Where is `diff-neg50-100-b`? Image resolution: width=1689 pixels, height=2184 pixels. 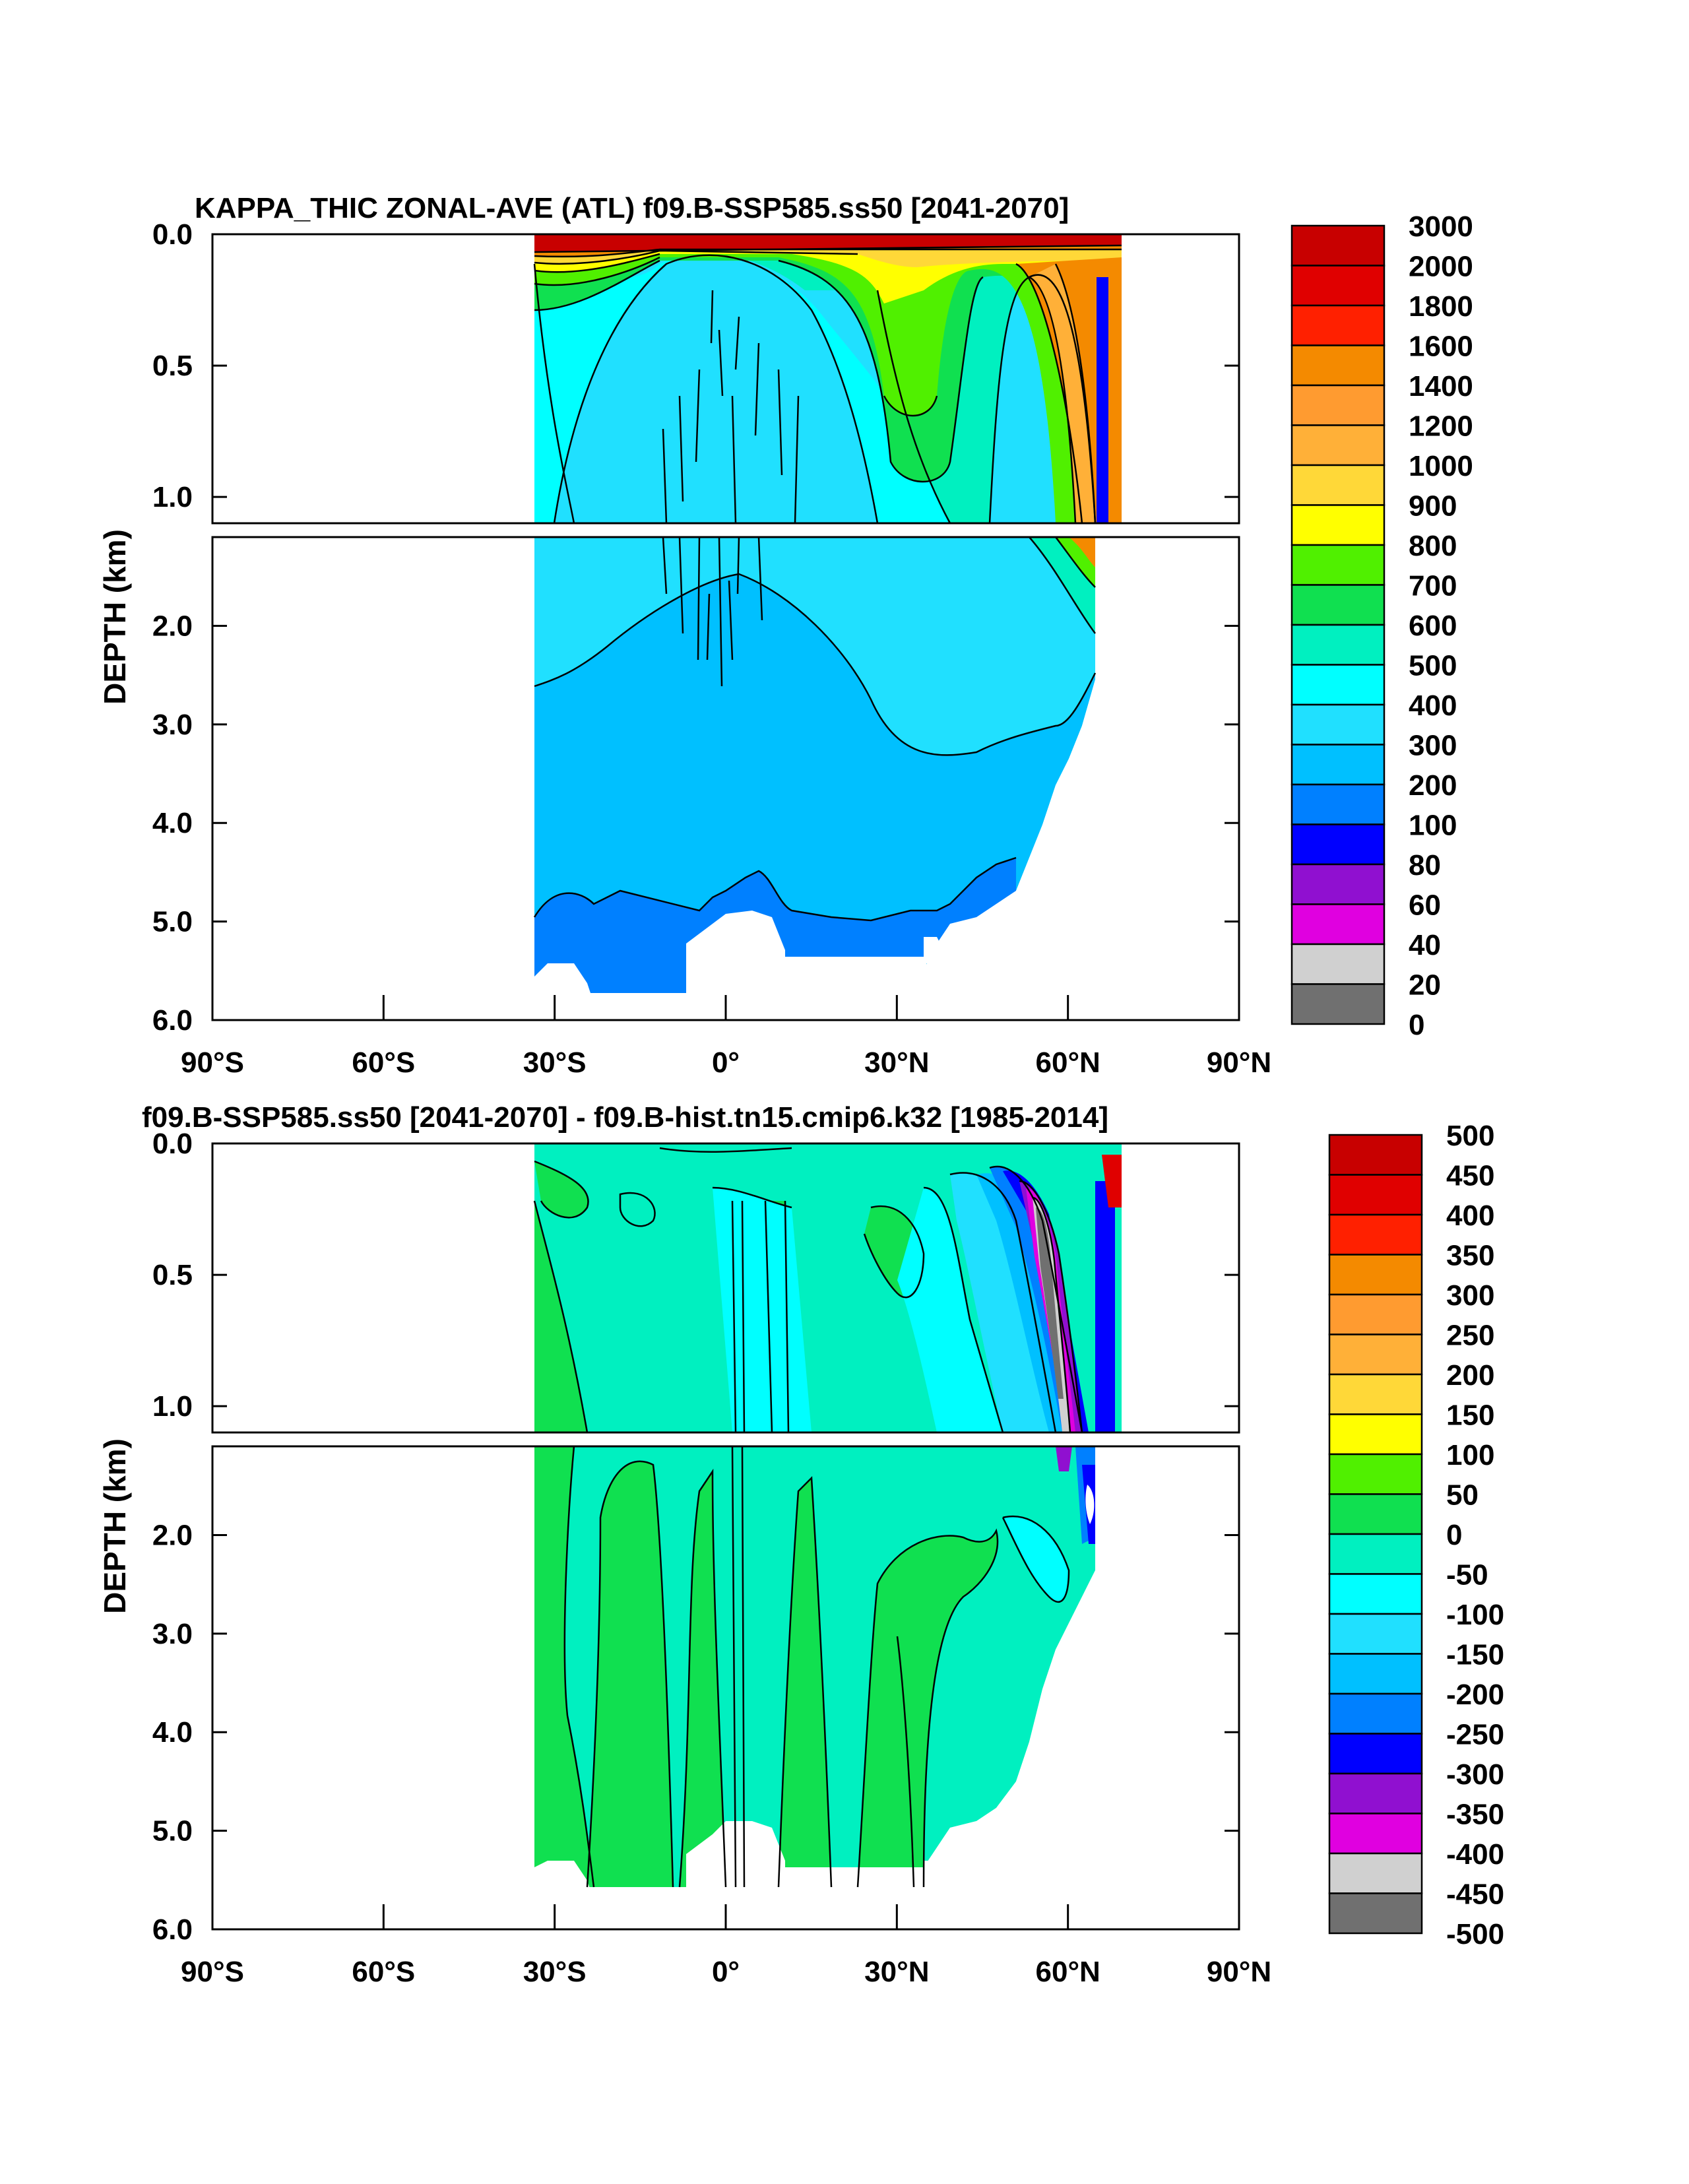
diff-neg50-100-b is located at coordinates (950, 1310).